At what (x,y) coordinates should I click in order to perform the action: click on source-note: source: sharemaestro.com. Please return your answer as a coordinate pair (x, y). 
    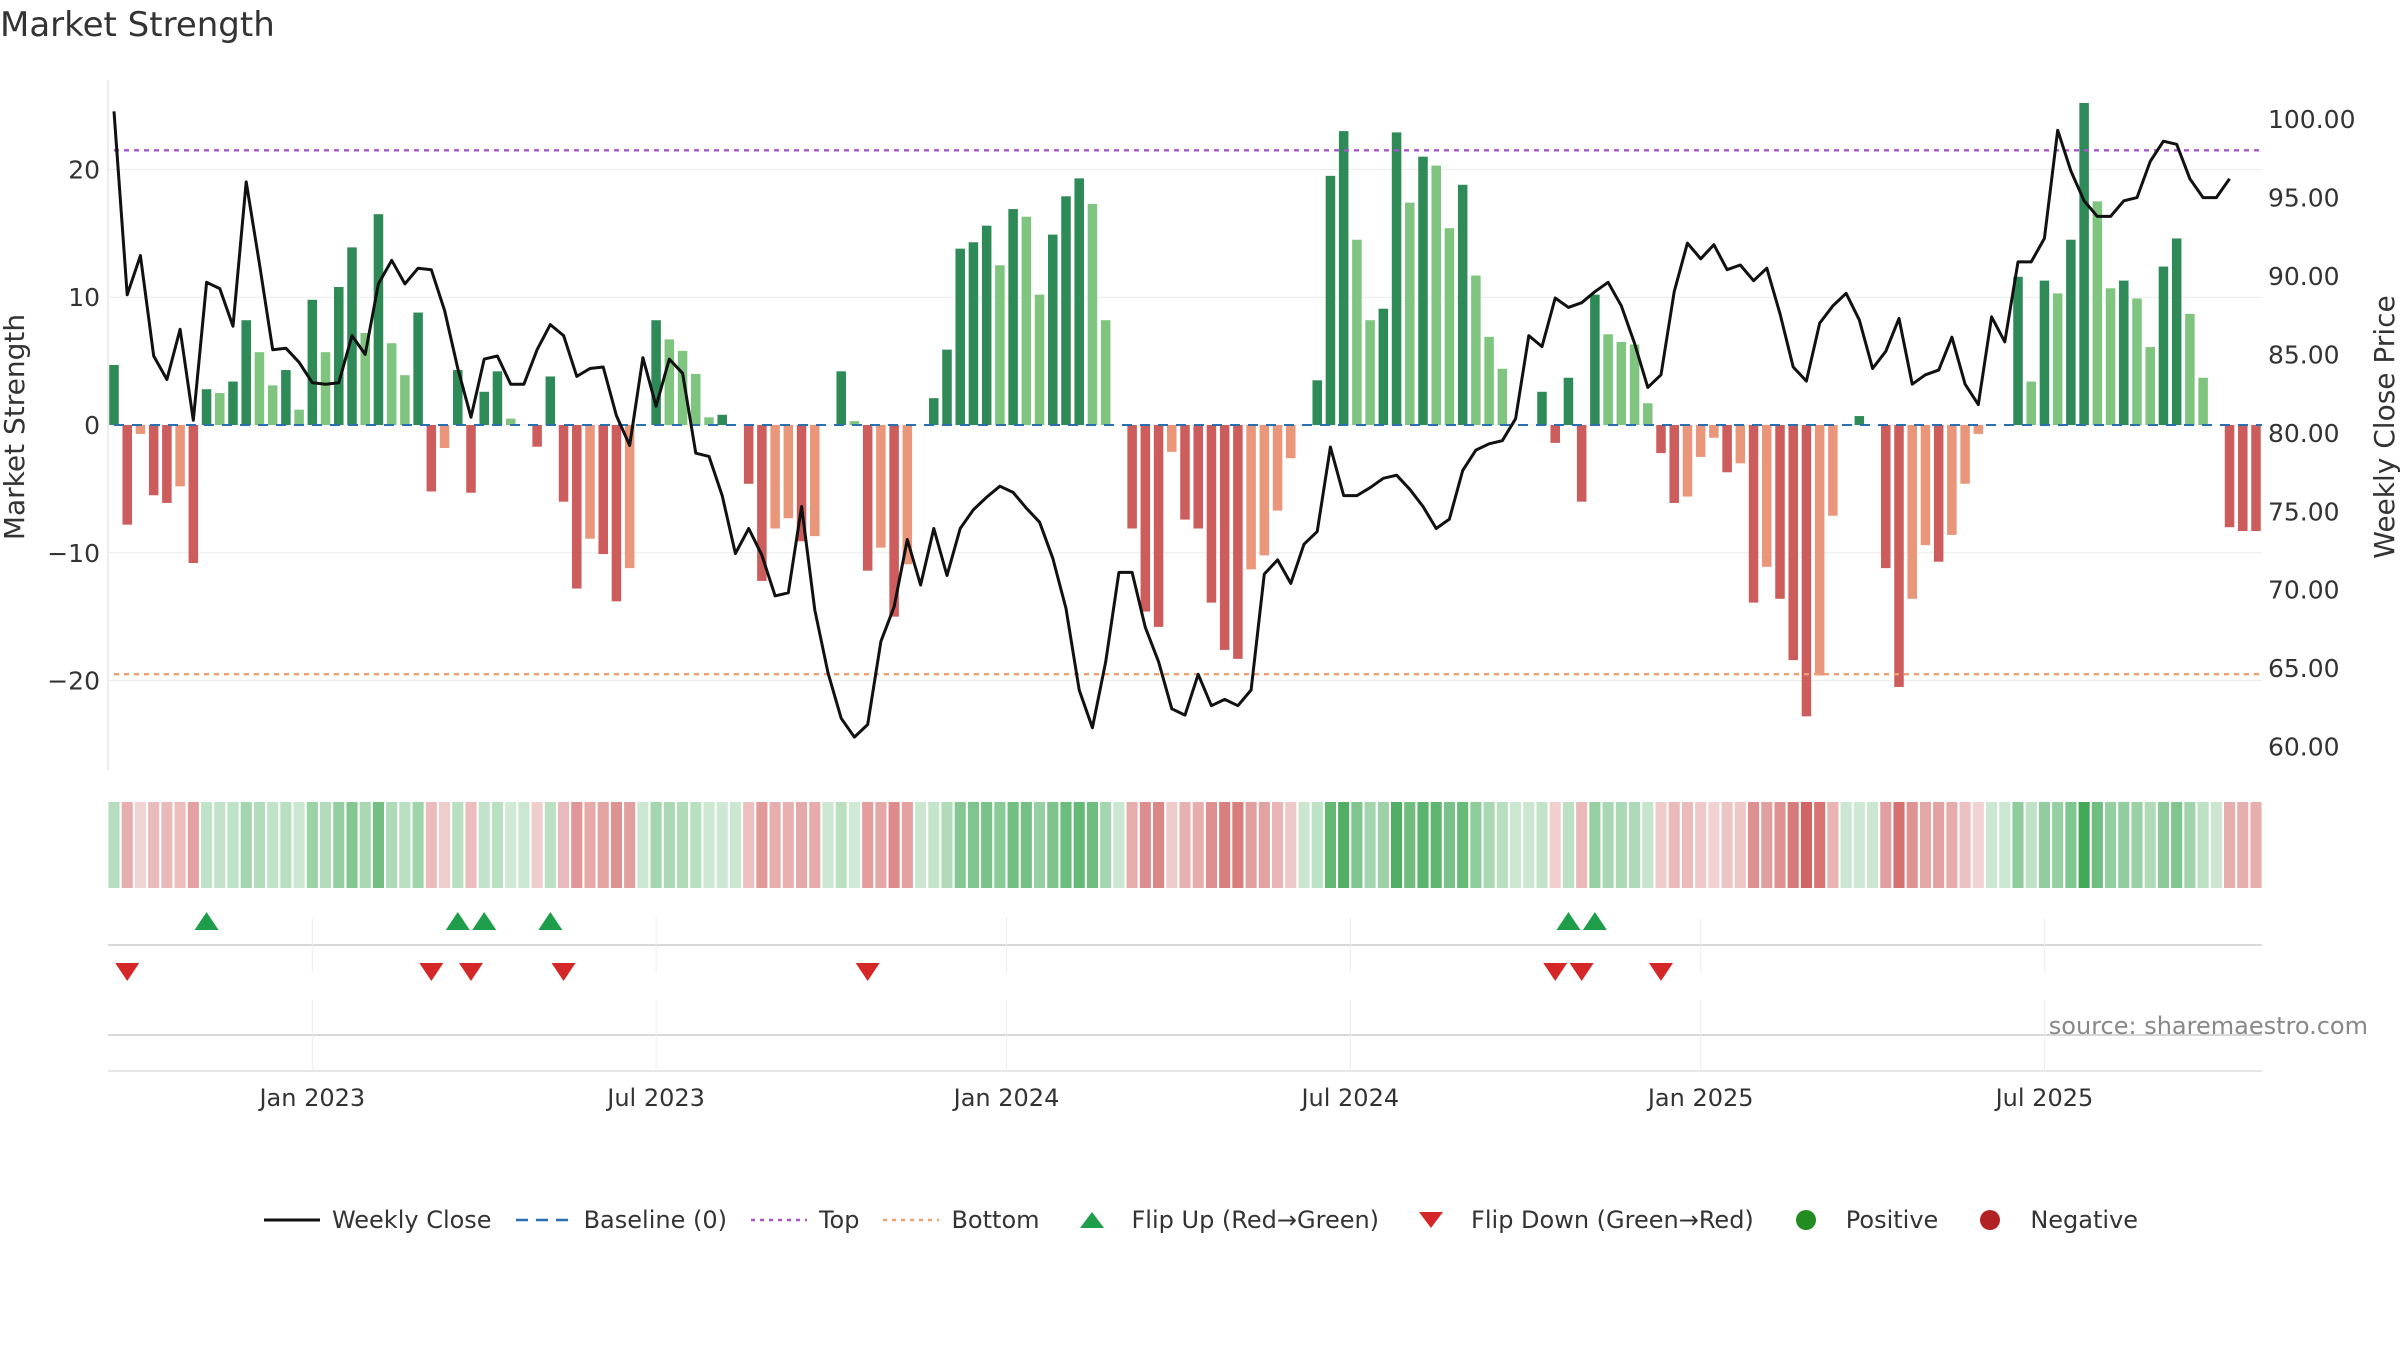
    Looking at the image, I should click on (2208, 1026).